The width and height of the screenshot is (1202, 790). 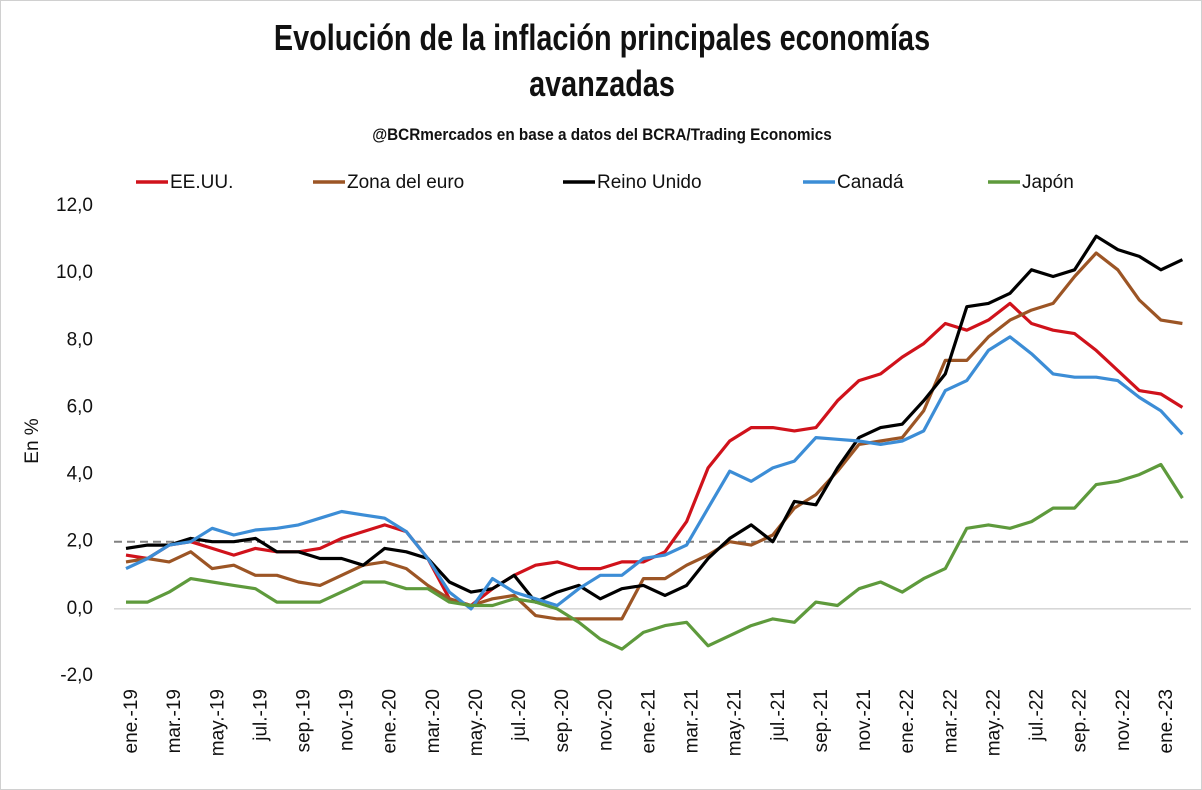 What do you see at coordinates (864, 720) in the screenshot?
I see `x-tick-label: nov.-21` at bounding box center [864, 720].